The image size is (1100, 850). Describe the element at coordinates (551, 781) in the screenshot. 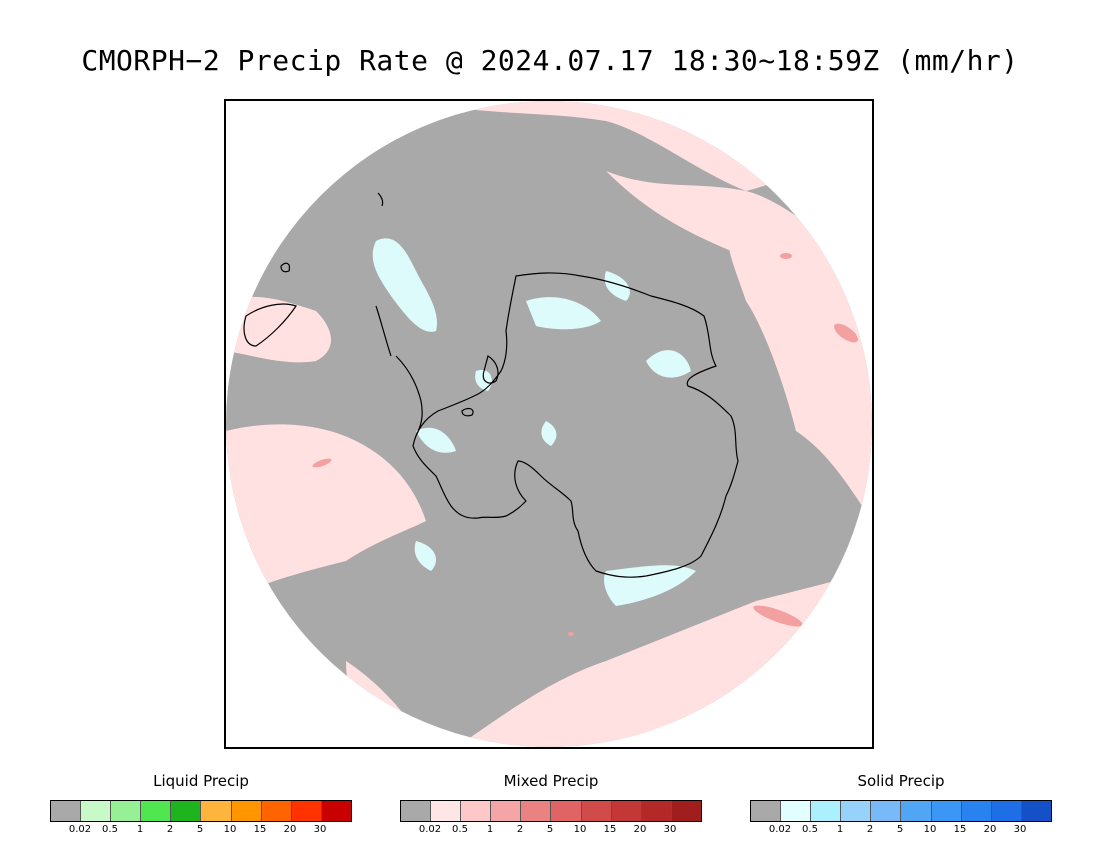

I see `legend-title: Mixed Precip` at that location.